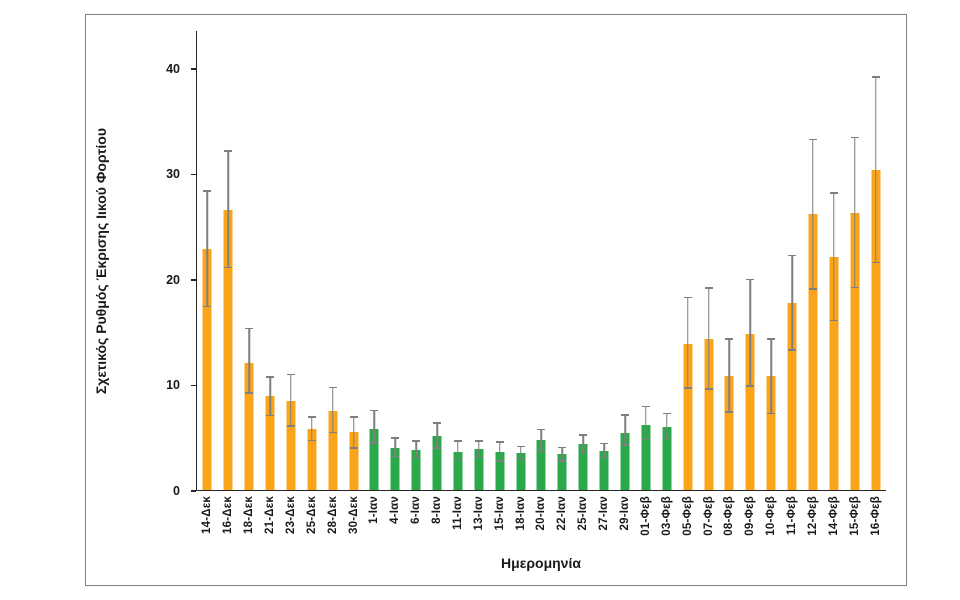  Describe the element at coordinates (173, 68) in the screenshot. I see `y-tick-label: 40` at that location.